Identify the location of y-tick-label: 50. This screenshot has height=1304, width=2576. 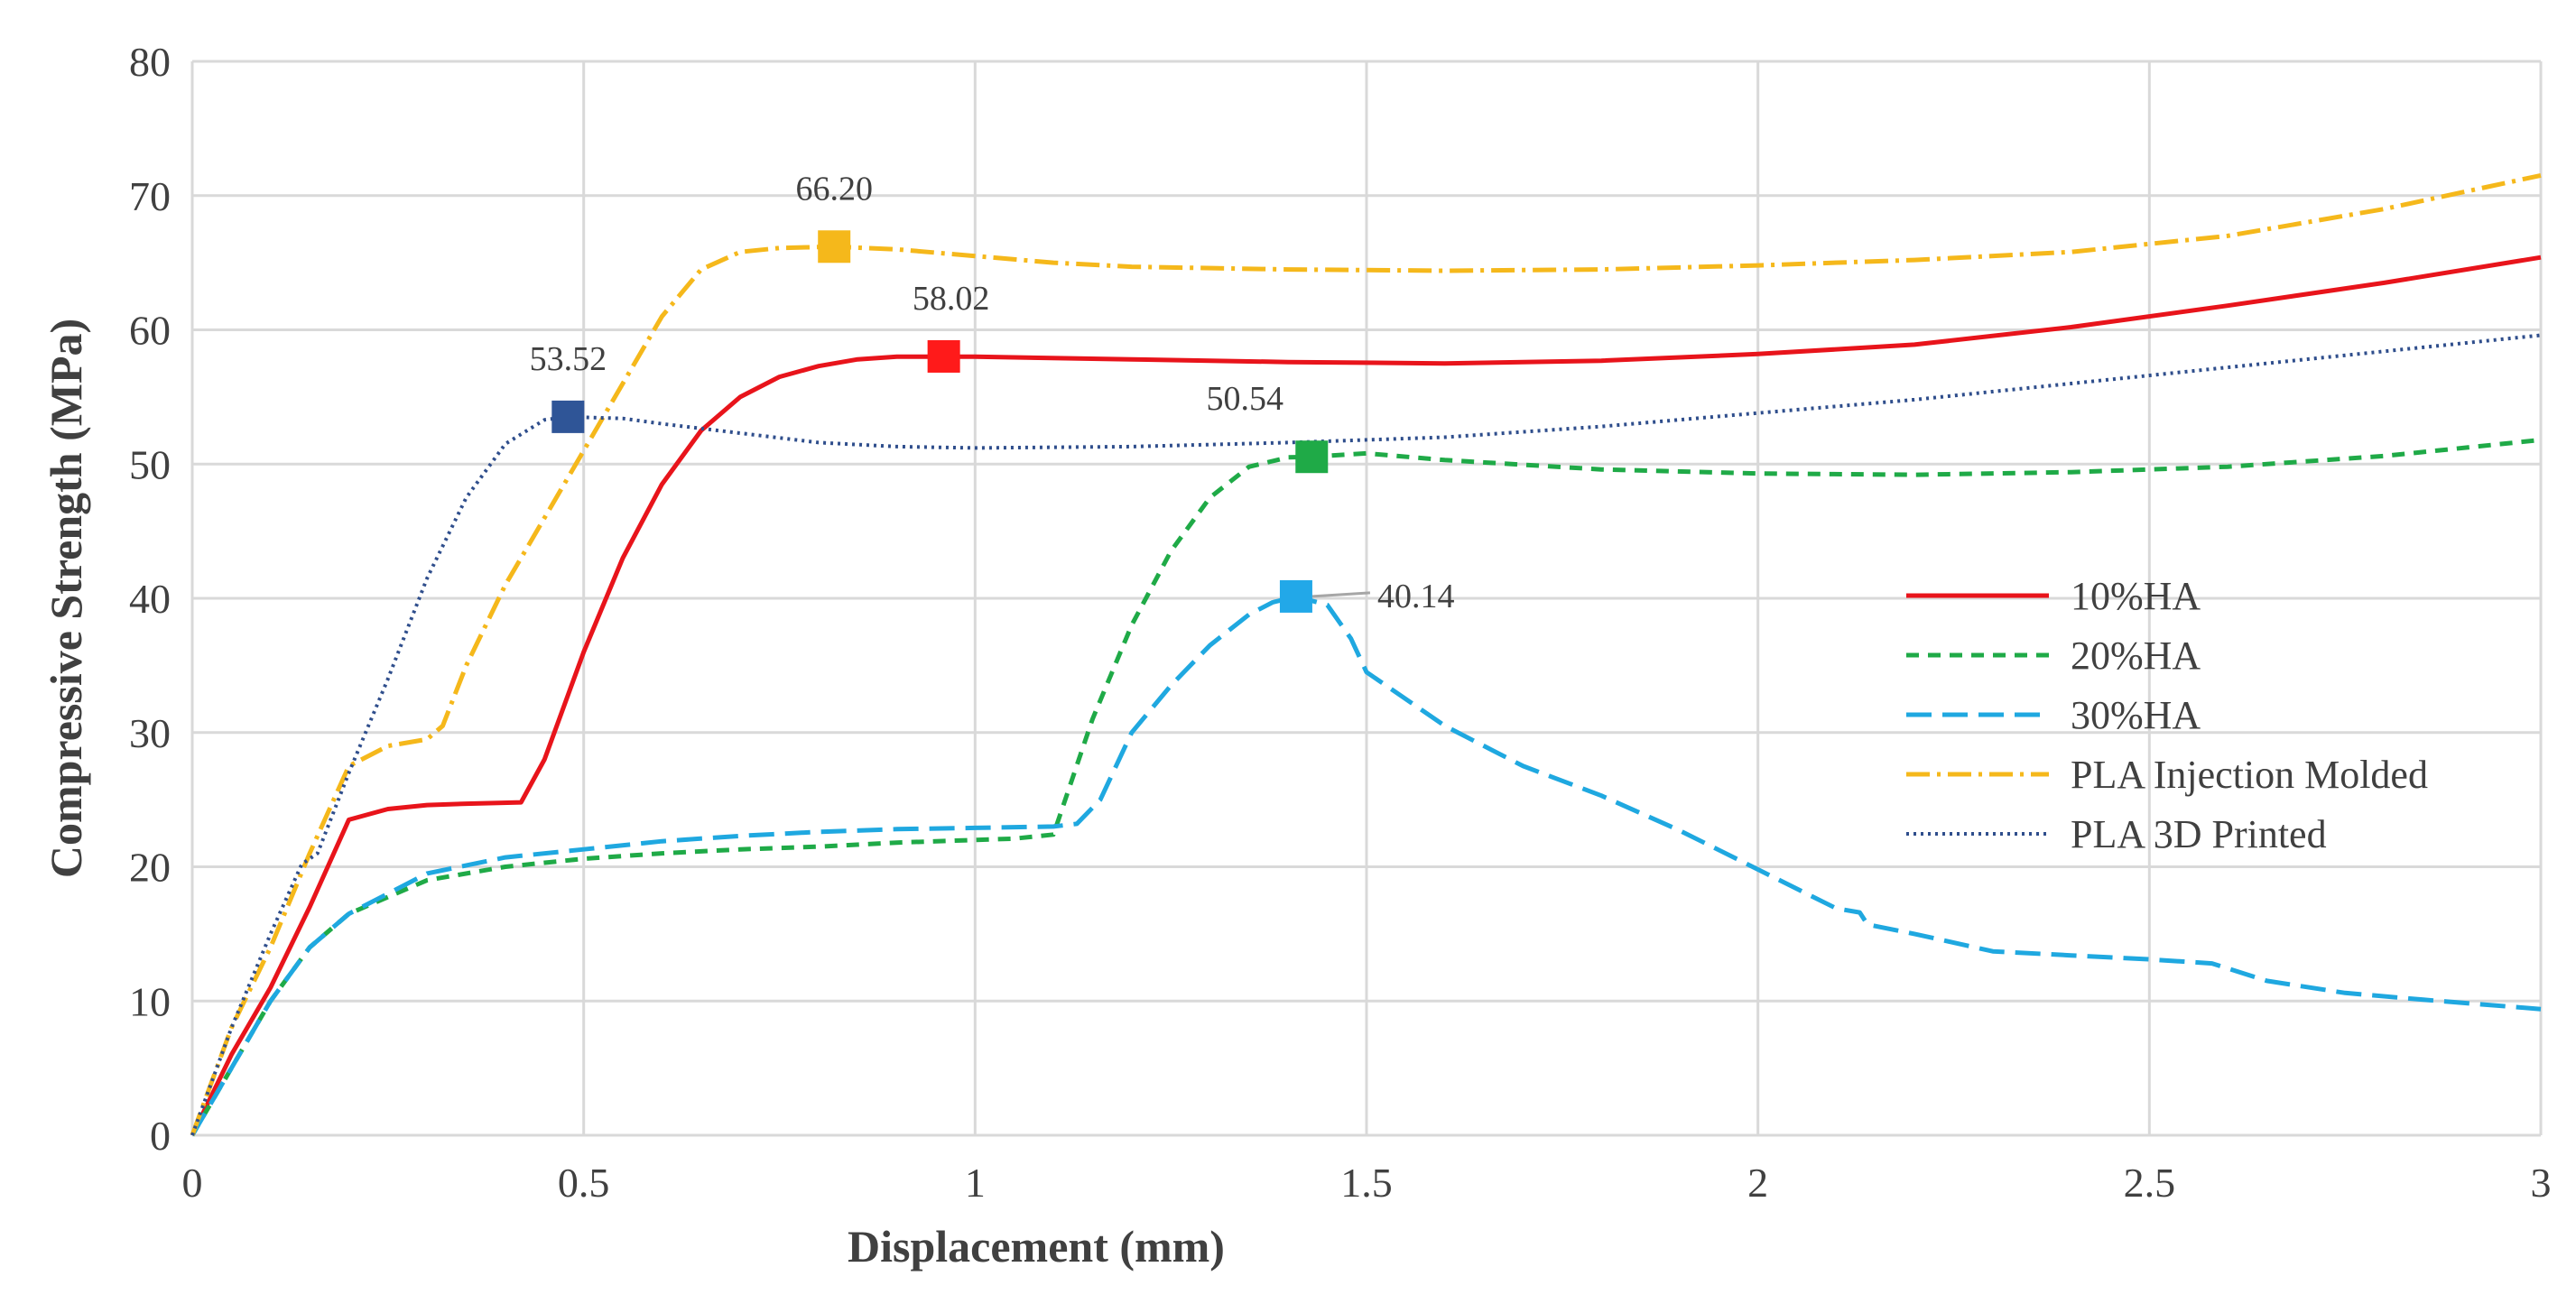
(150, 464).